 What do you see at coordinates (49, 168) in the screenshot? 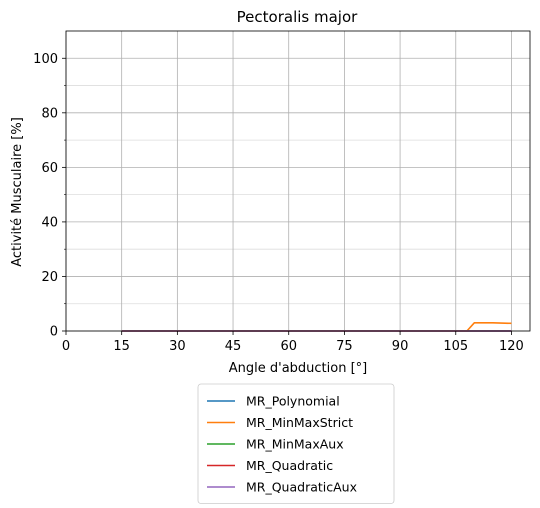
I see `y-tick-label: 60` at bounding box center [49, 168].